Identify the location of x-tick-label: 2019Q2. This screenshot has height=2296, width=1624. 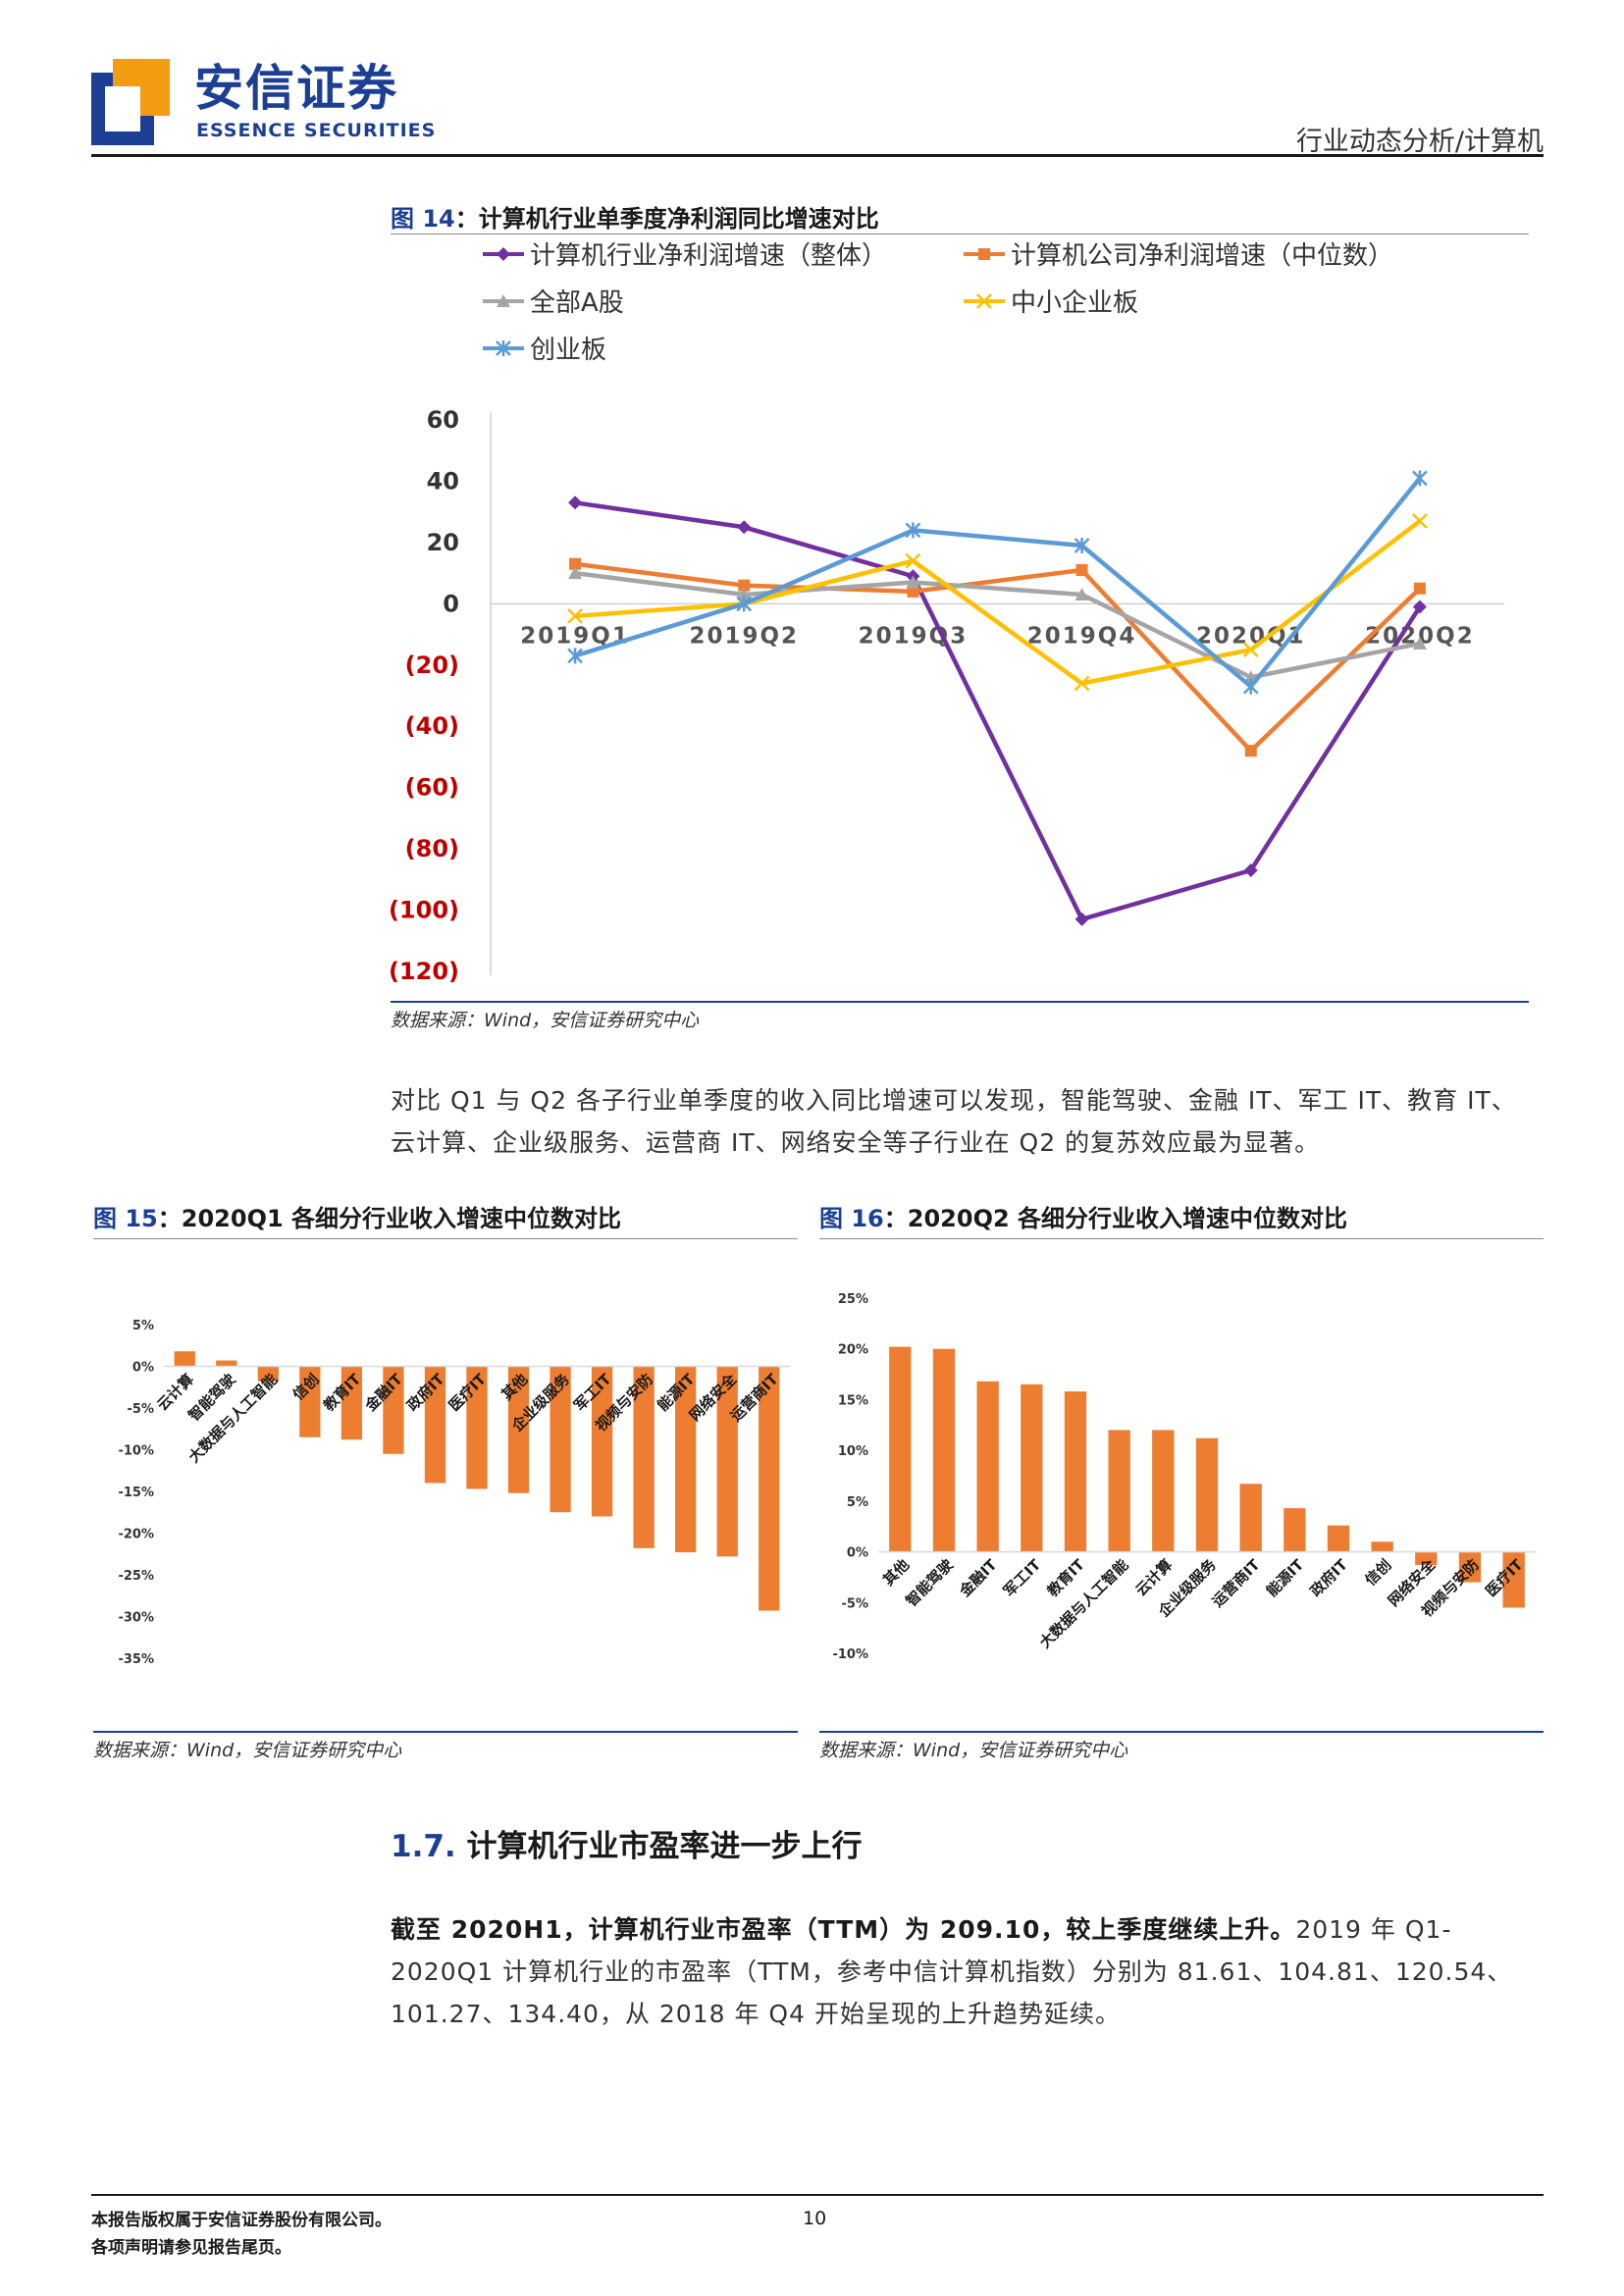
(744, 636).